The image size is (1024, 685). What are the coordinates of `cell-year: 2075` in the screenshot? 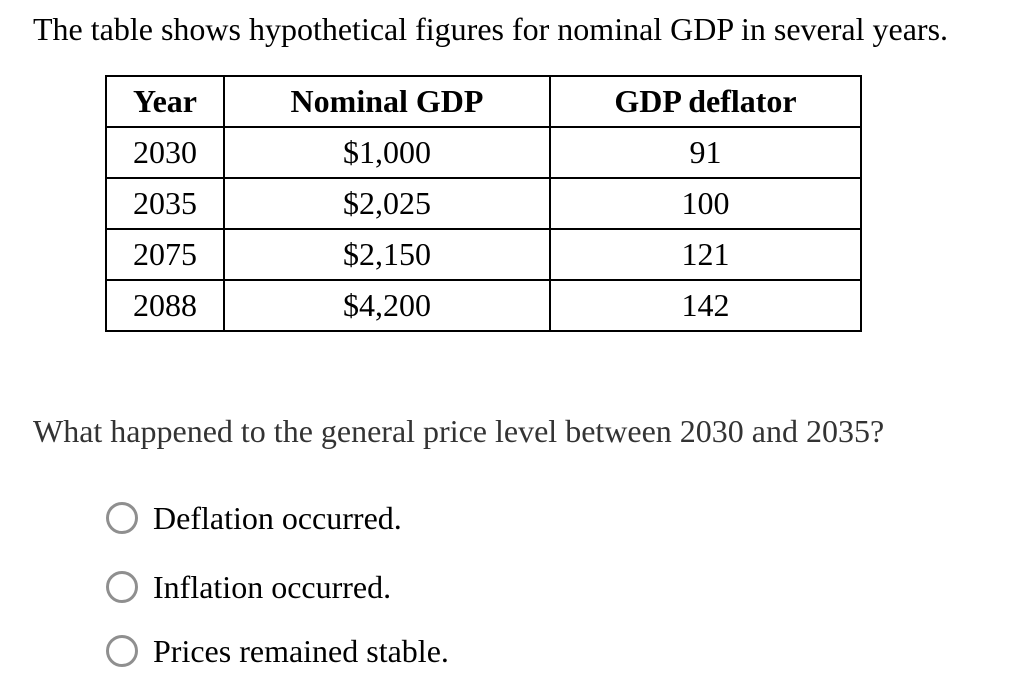 It's located at (165, 254).